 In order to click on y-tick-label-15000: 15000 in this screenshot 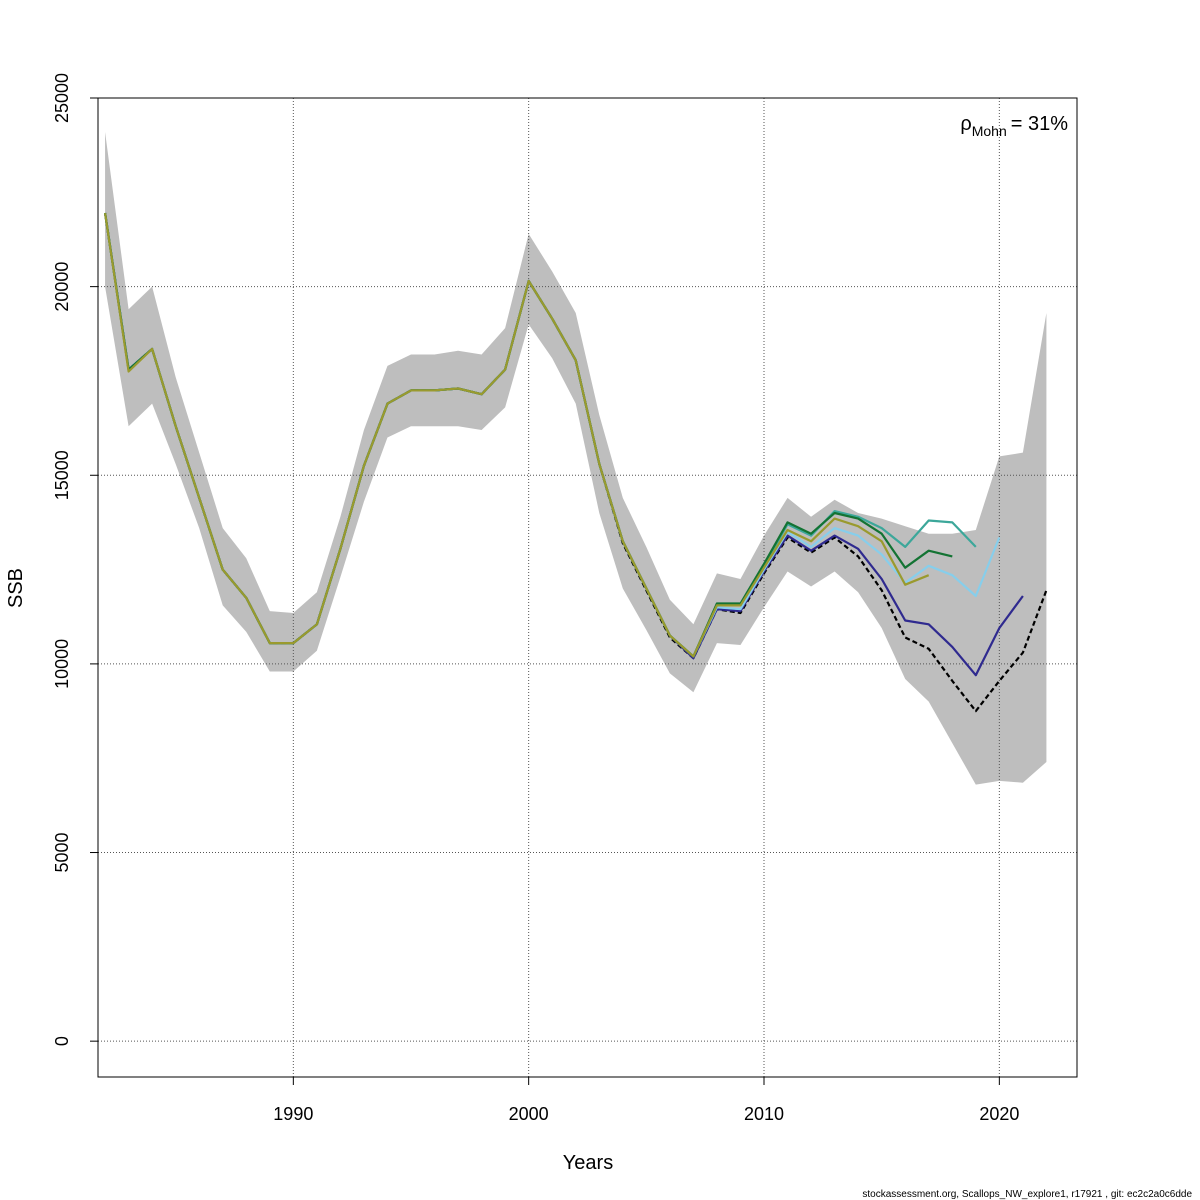, I will do `click(62, 475)`.